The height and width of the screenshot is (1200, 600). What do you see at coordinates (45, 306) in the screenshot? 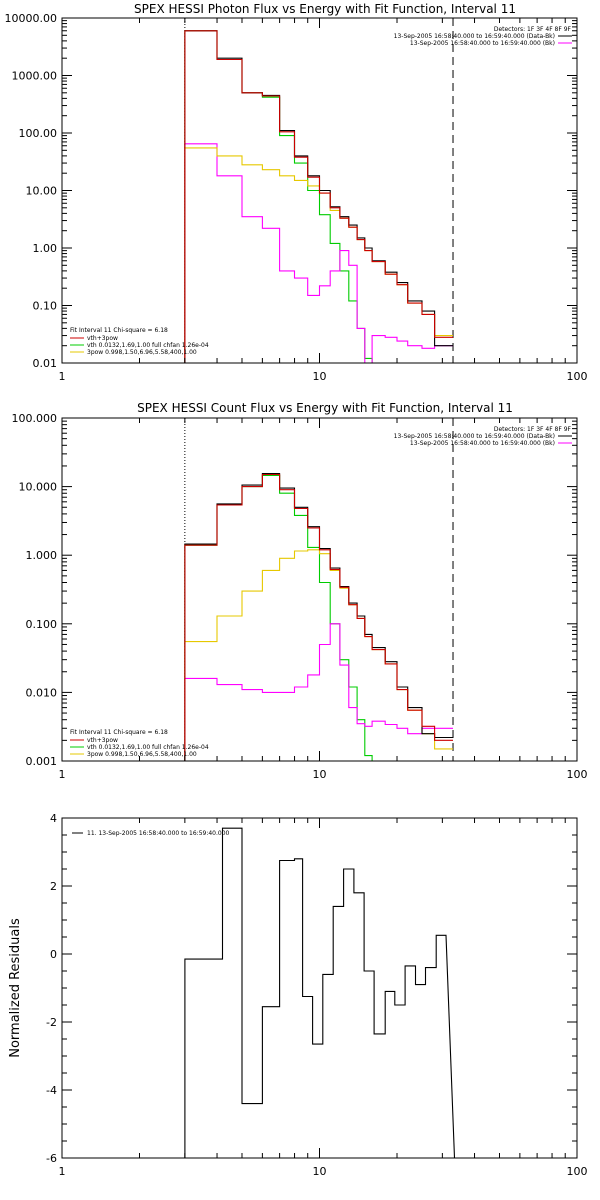
I see `photon-flux-y-tick-label: 0.10` at bounding box center [45, 306].